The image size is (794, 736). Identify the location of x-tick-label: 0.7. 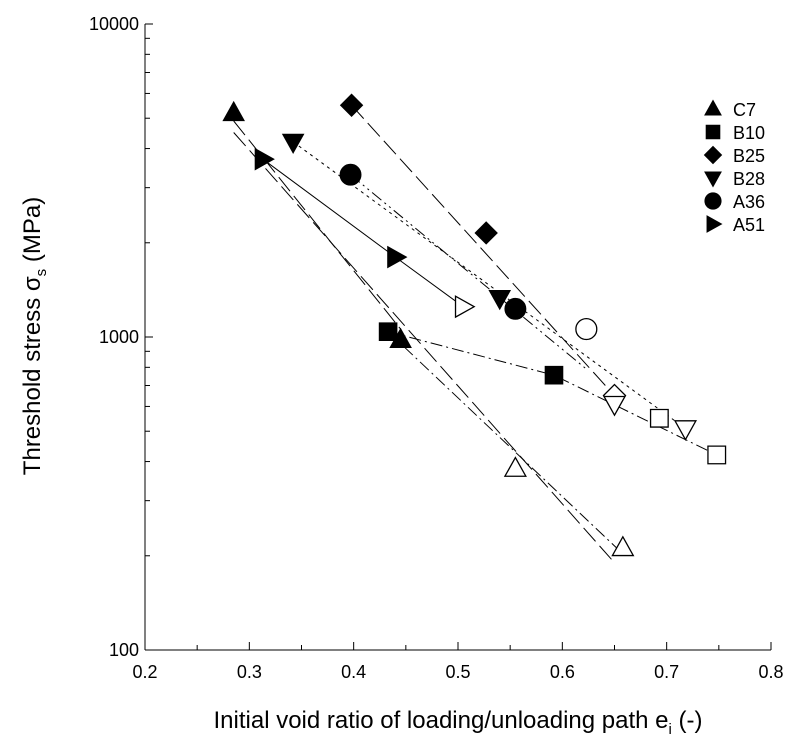
(666, 672).